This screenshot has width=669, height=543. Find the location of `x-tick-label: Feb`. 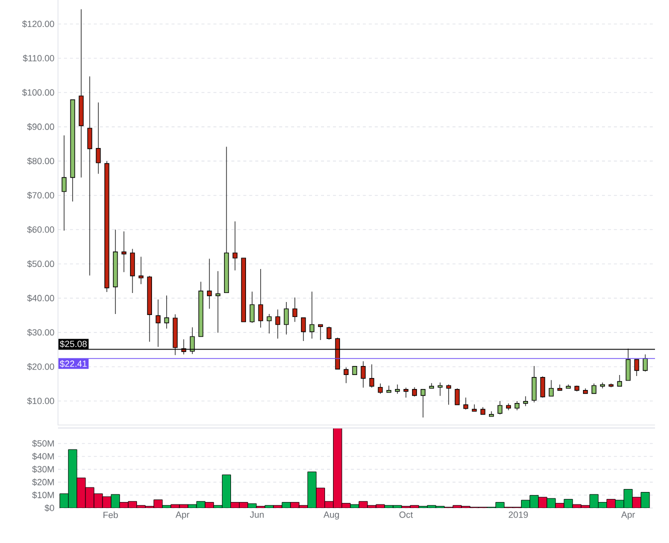

x-tick-label: Feb is located at coordinates (111, 515).